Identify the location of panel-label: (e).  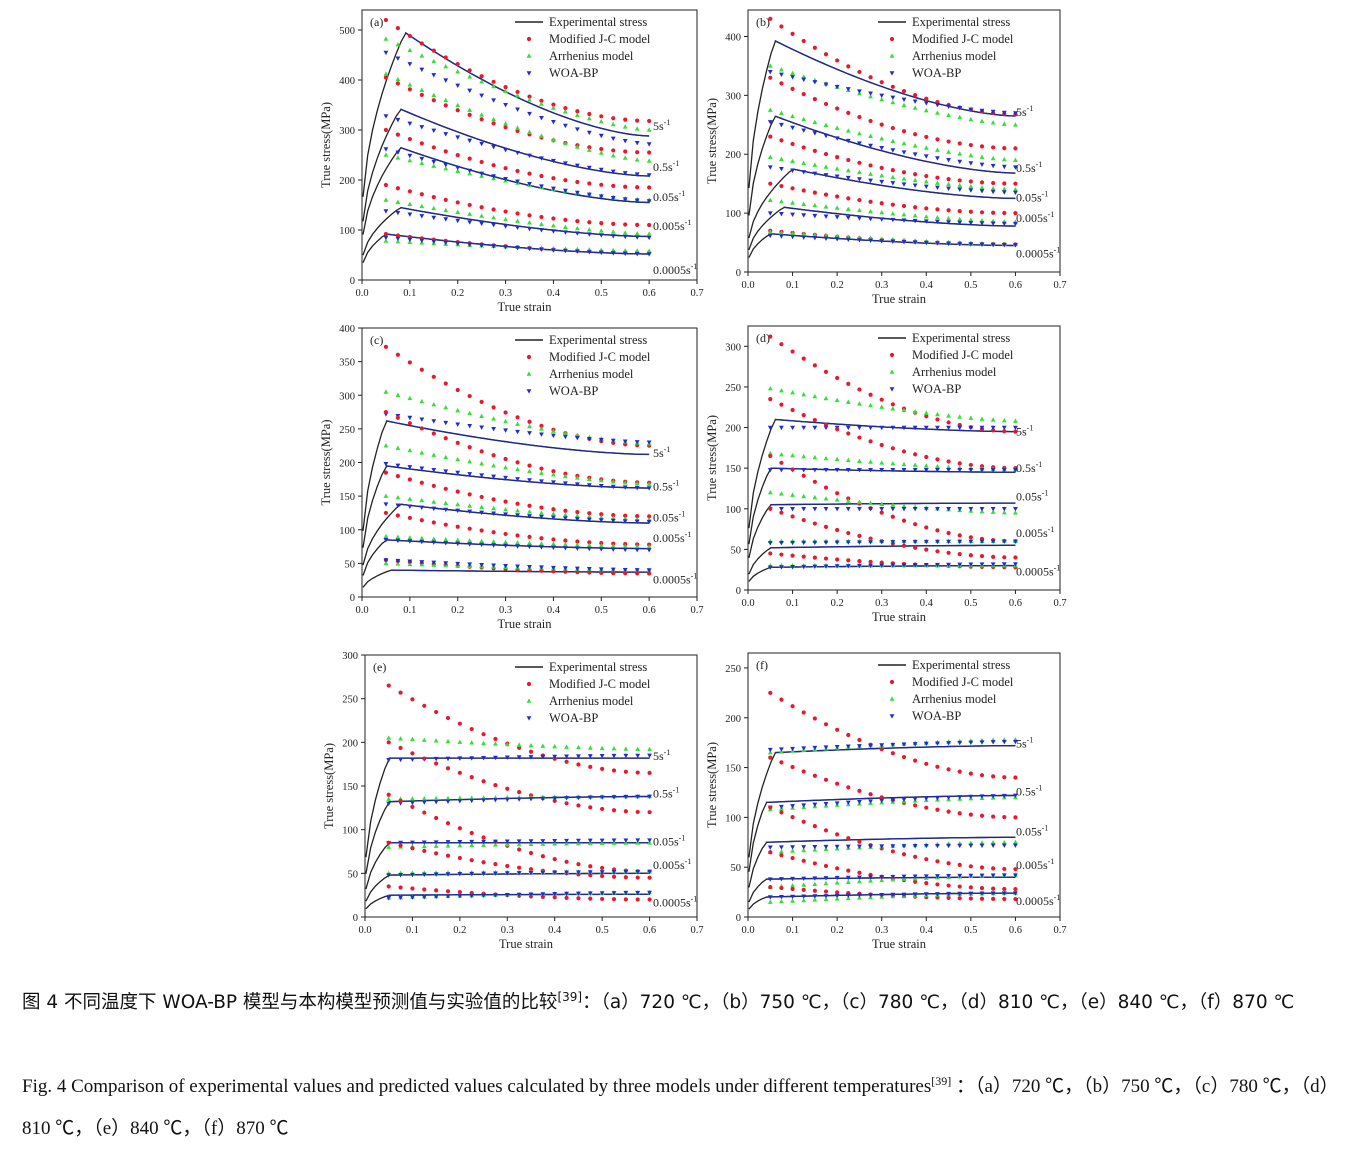
(379, 667).